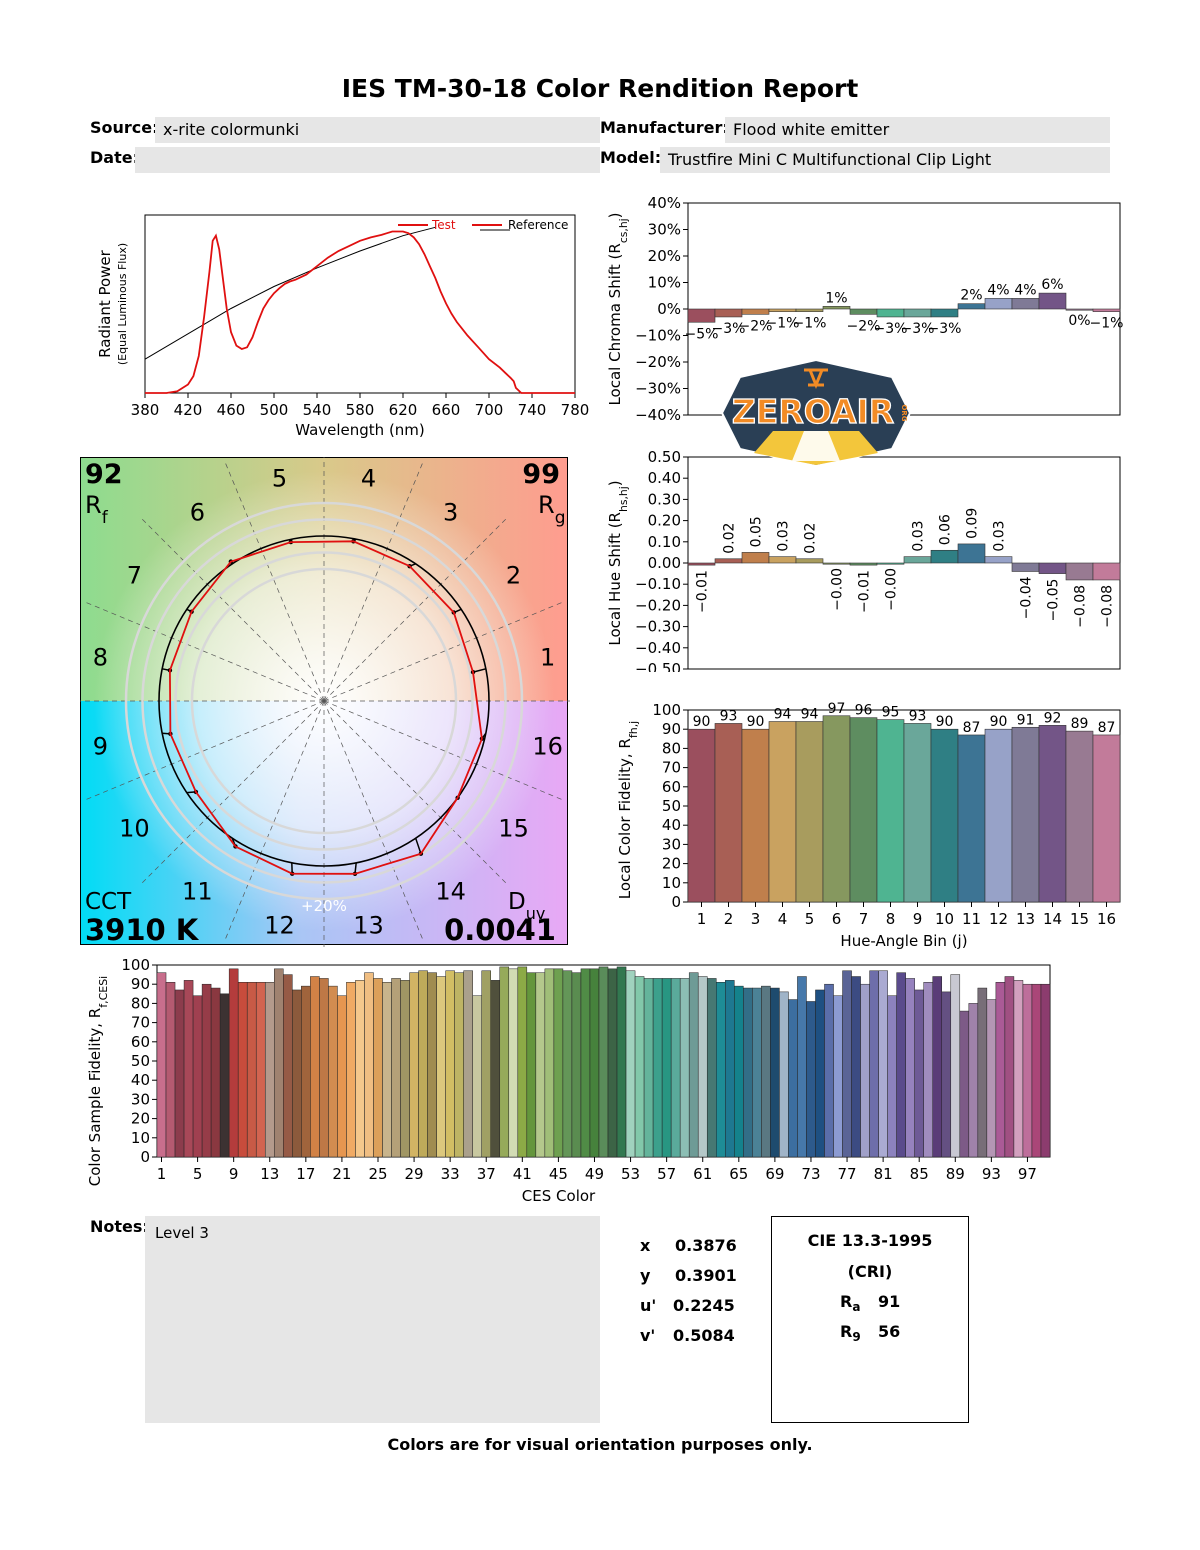 The width and height of the screenshot is (1200, 1550). I want to click on fid-value-label: 89, so click(1080, 724).